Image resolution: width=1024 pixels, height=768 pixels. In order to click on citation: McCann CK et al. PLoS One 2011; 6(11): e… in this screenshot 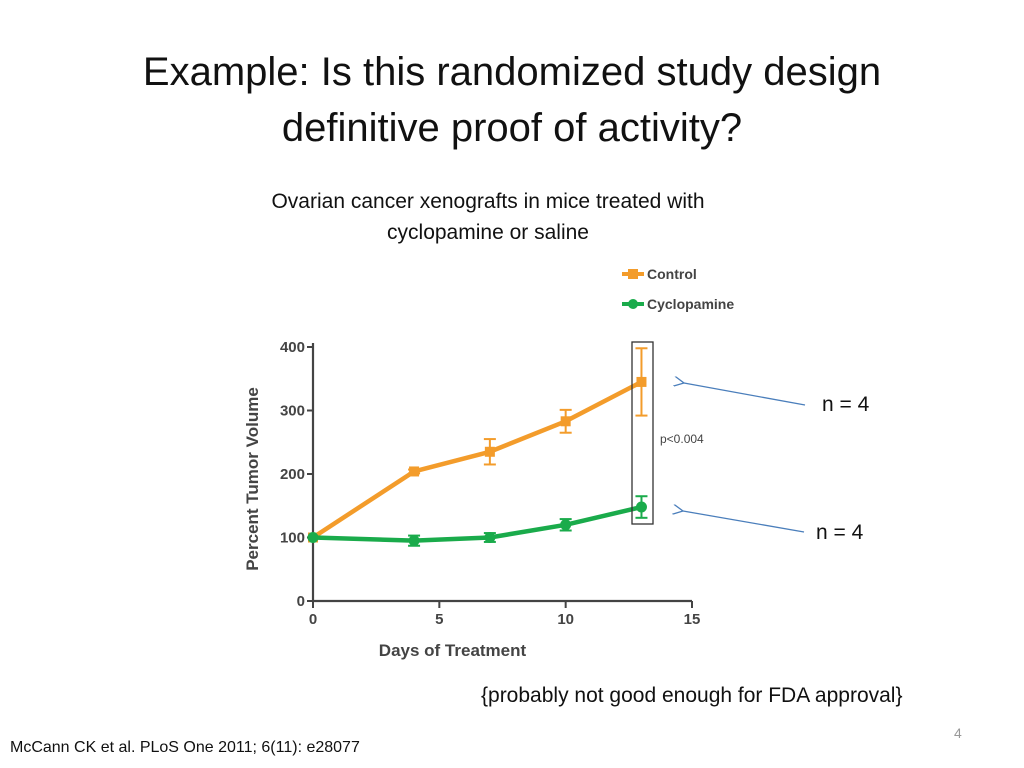, I will do `click(185, 747)`.